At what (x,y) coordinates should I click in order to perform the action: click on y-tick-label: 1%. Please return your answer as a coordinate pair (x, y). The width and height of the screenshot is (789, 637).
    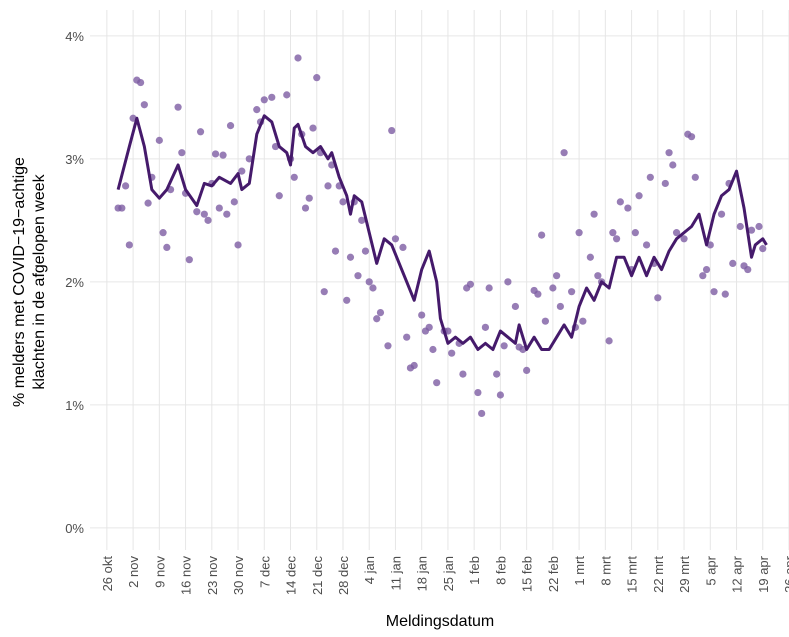
    Looking at the image, I should click on (74, 405).